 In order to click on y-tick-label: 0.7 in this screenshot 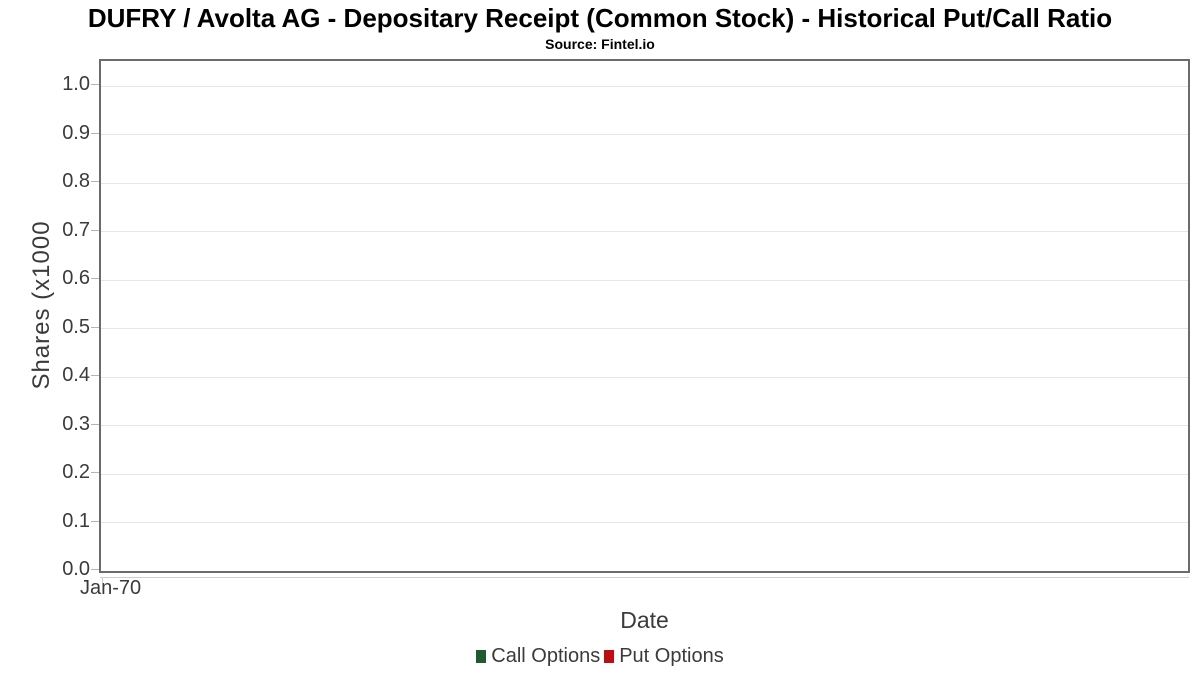, I will do `click(76, 230)`.